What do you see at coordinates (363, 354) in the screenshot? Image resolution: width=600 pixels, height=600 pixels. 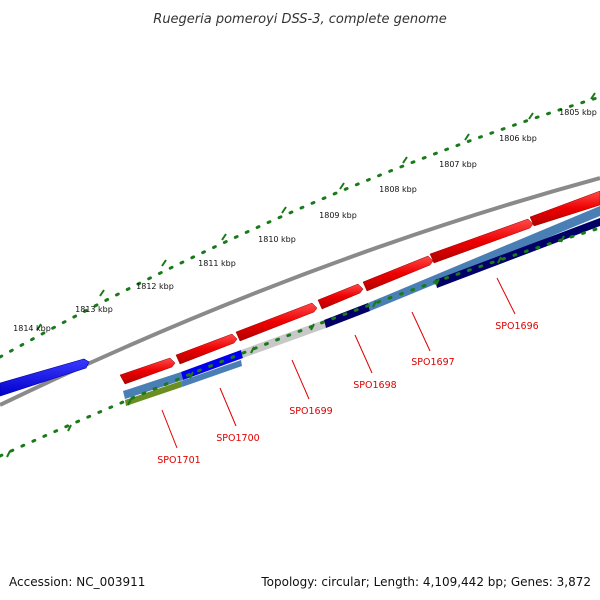 I see `leader-SPO1698` at bounding box center [363, 354].